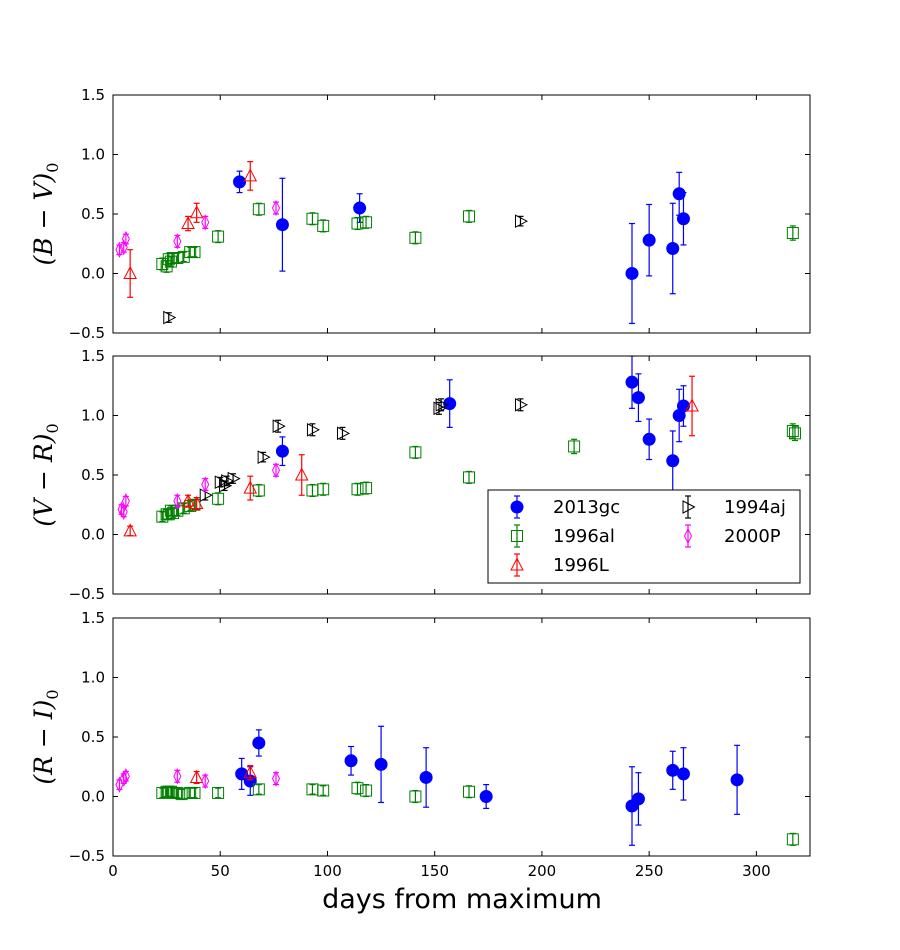 The image size is (900, 950). What do you see at coordinates (688, 536) in the screenshot?
I see `legend-marker-2000P` at bounding box center [688, 536].